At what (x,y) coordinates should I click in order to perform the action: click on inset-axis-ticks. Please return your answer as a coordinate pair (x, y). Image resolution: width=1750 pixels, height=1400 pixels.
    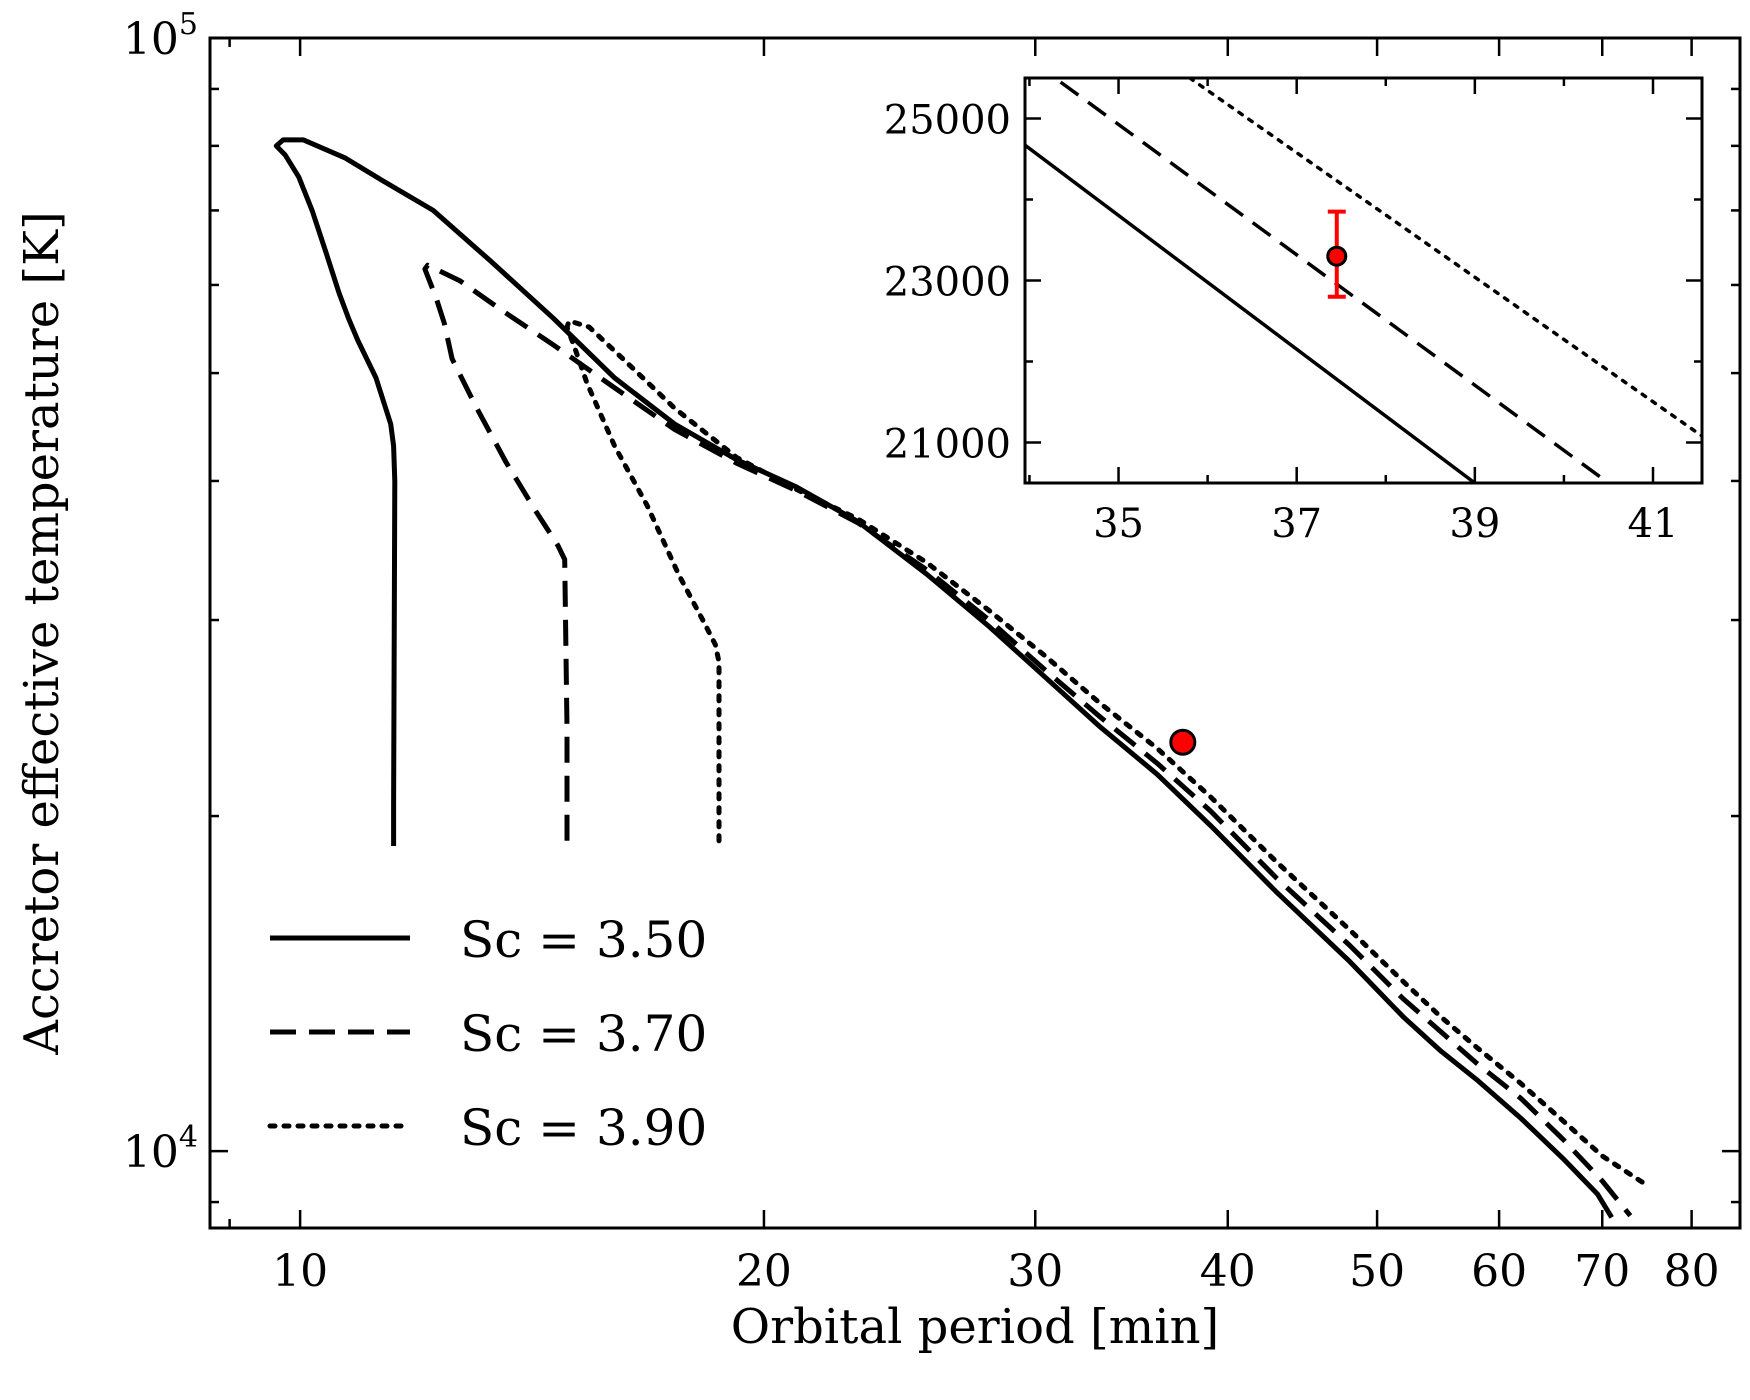
    Looking at the image, I should click on (1363, 280).